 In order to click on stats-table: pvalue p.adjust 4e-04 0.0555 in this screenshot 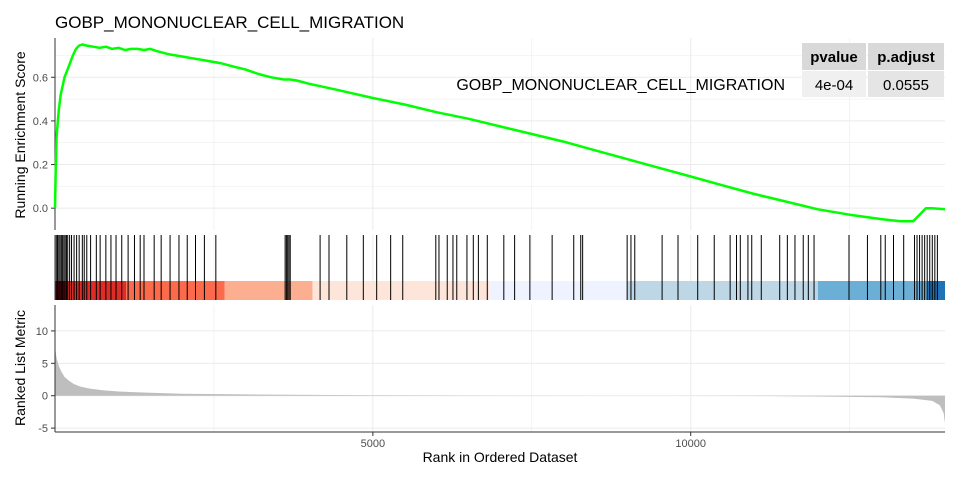, I will do `click(873, 70)`.